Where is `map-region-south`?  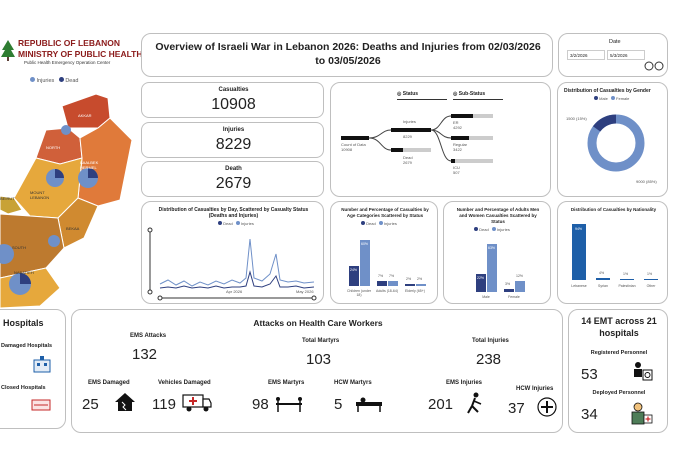 map-region-south is located at coordinates (32, 246).